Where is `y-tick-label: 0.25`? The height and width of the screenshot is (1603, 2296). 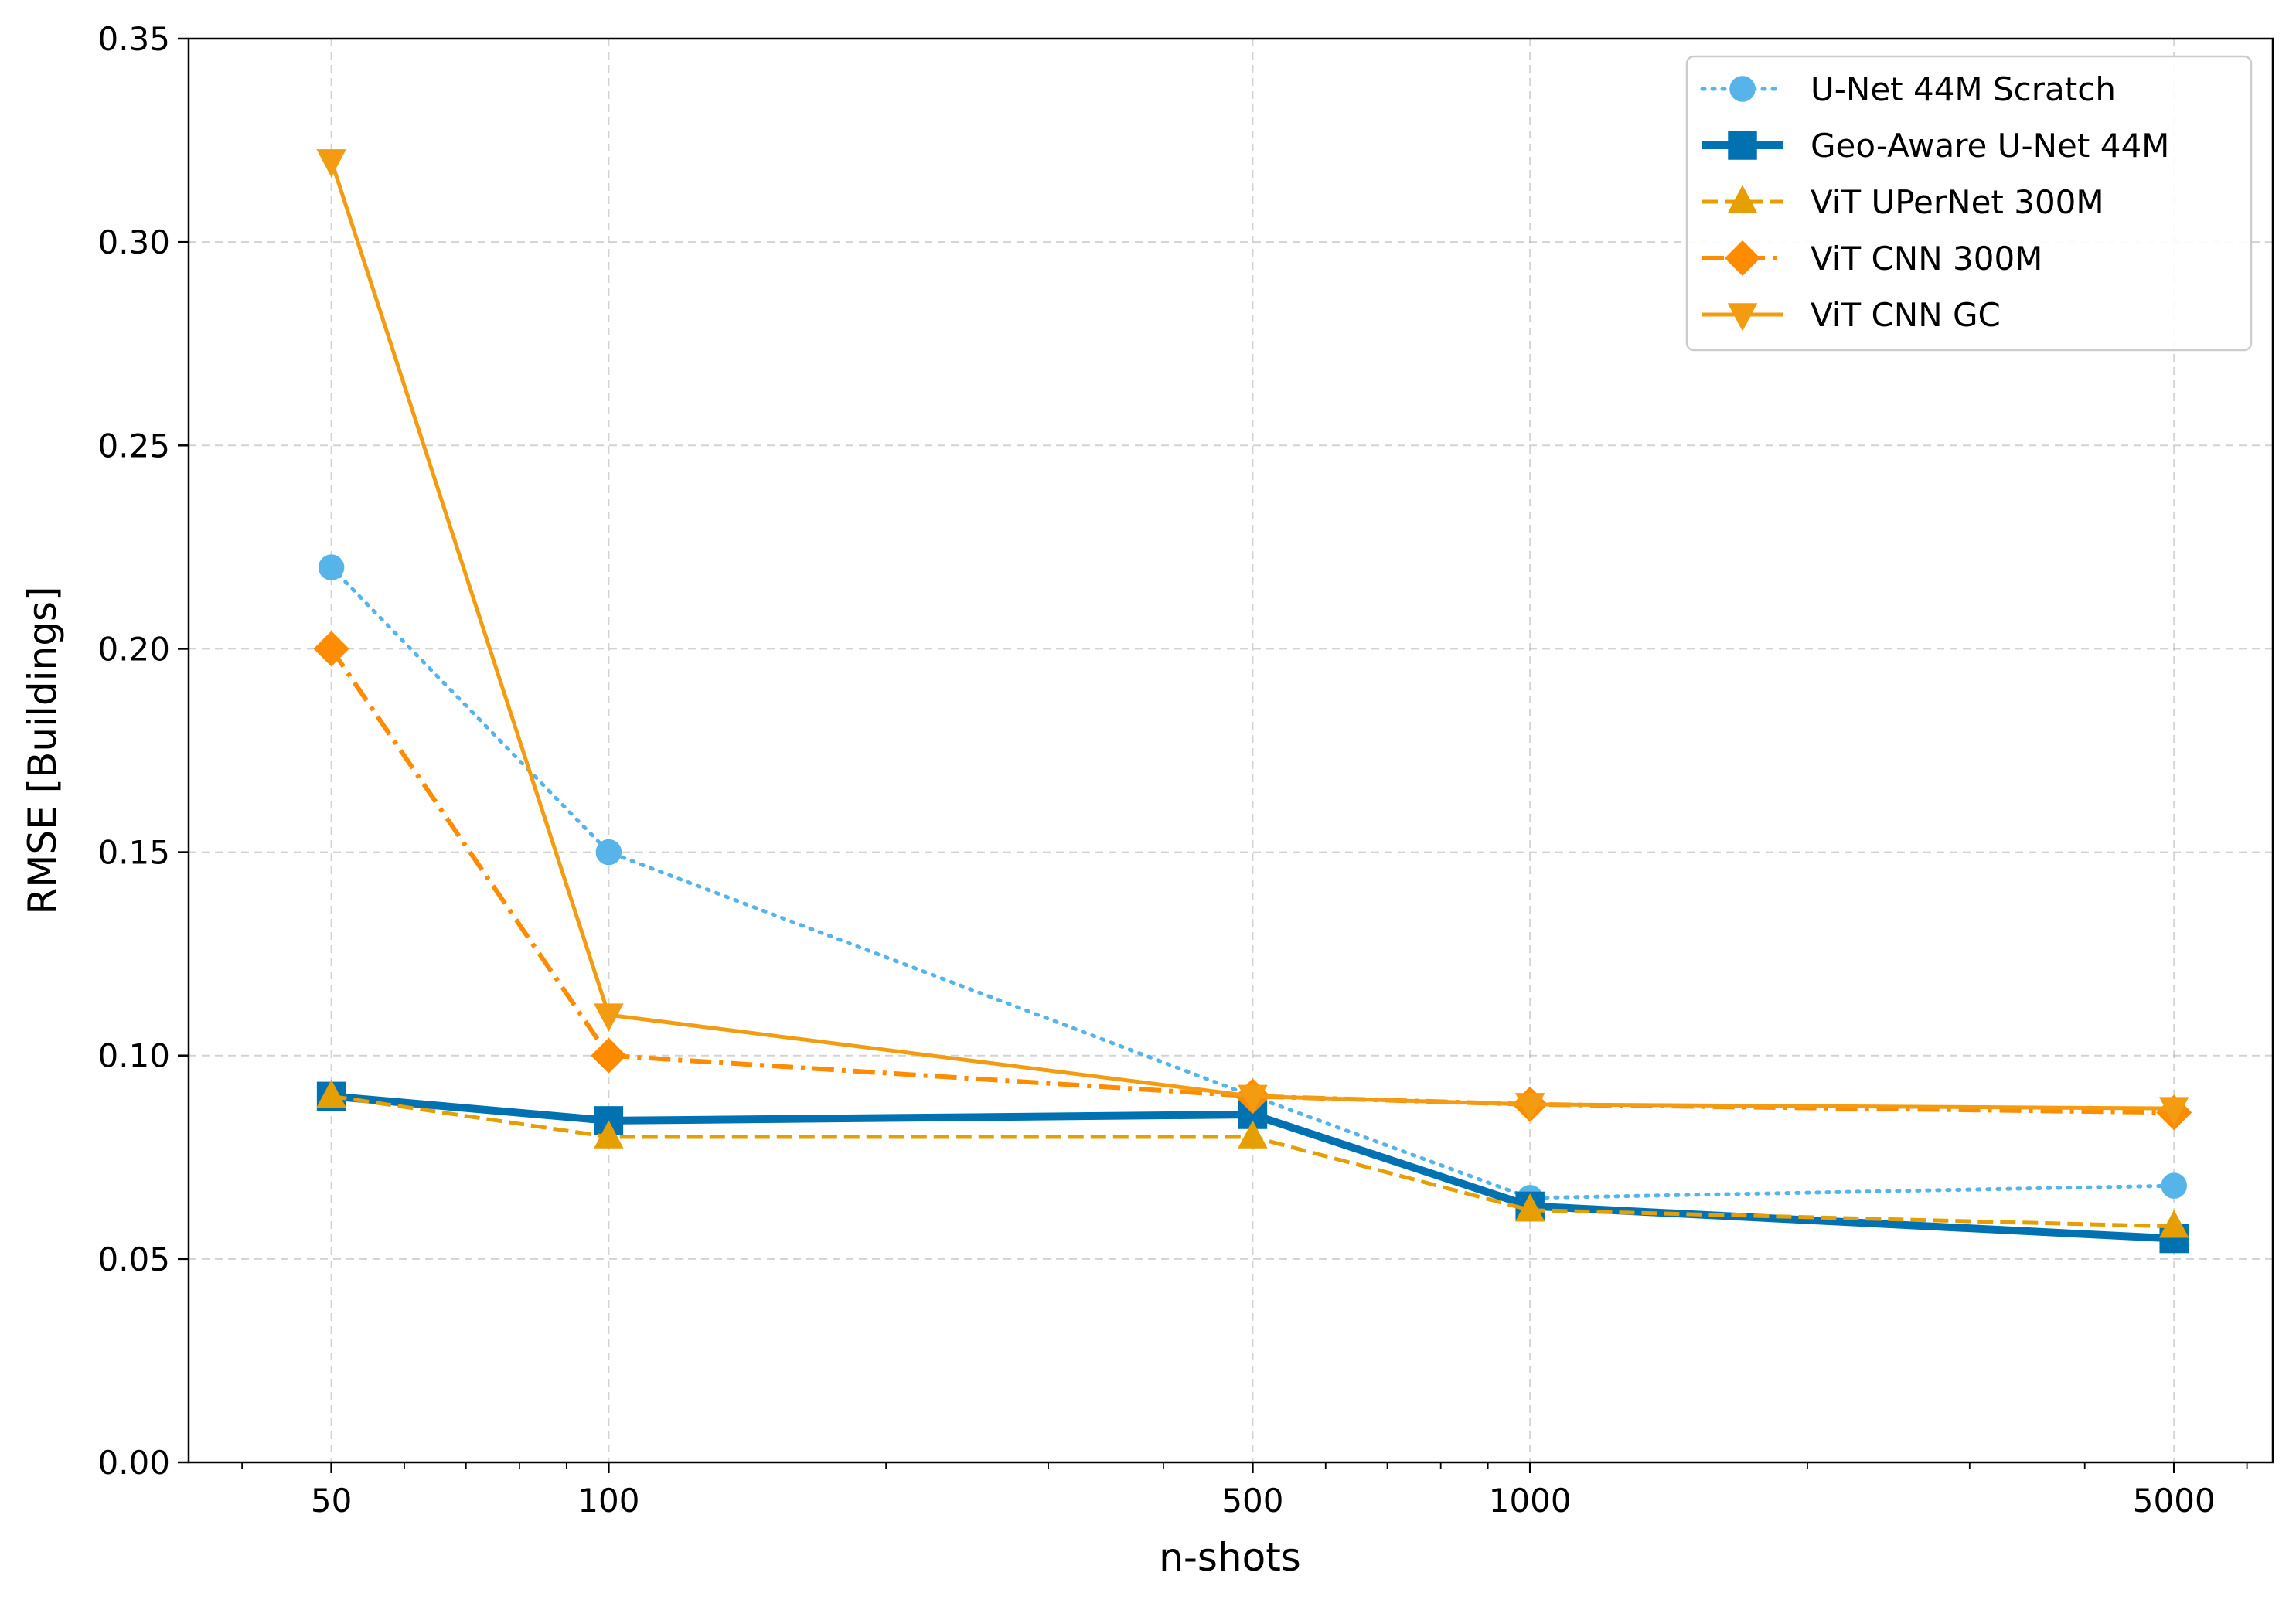 y-tick-label: 0.25 is located at coordinates (133, 446).